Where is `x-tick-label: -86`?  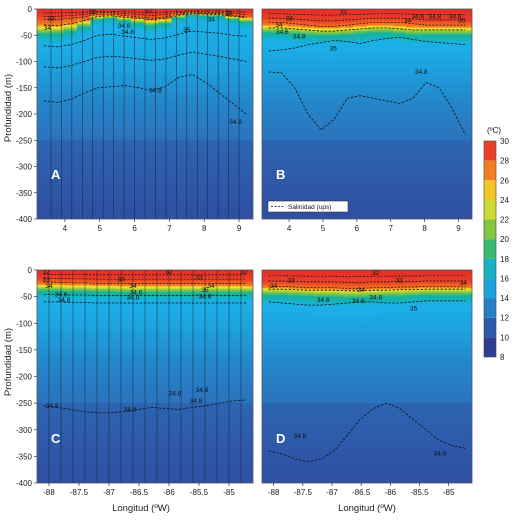 x-tick-label: -86 is located at coordinates (391, 492).